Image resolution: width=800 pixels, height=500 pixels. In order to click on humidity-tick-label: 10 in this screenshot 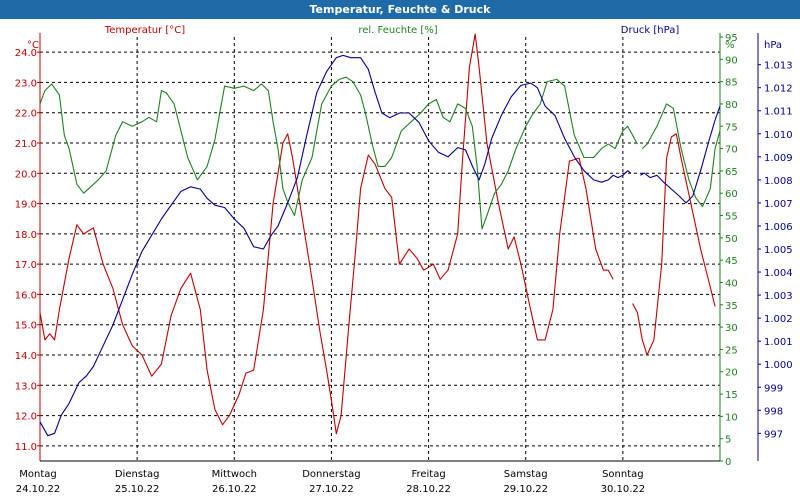, I will do `click(731, 417)`.